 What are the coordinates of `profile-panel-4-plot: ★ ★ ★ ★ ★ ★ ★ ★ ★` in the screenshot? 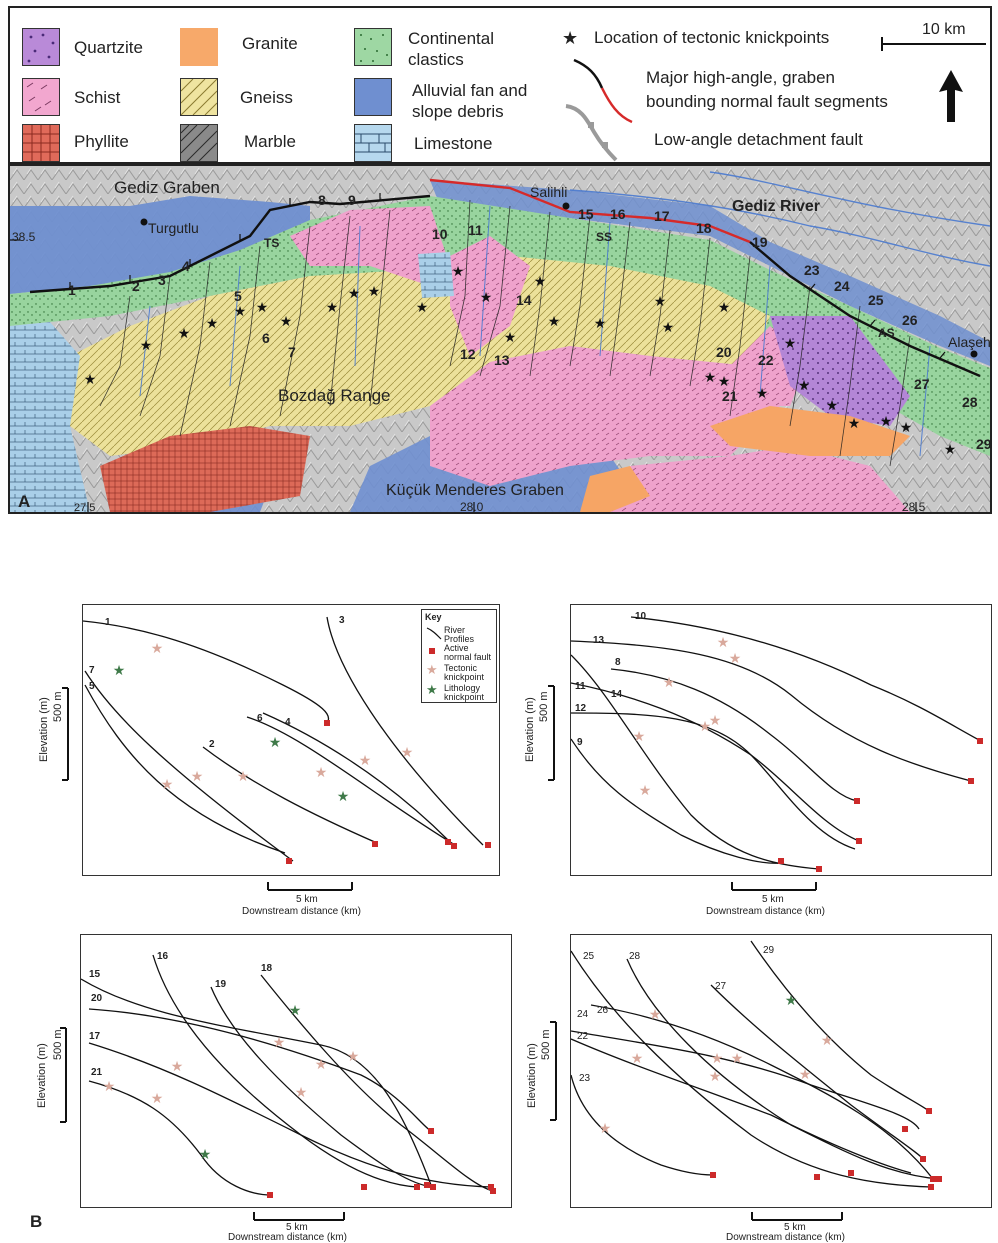 It's located at (756, 1065).